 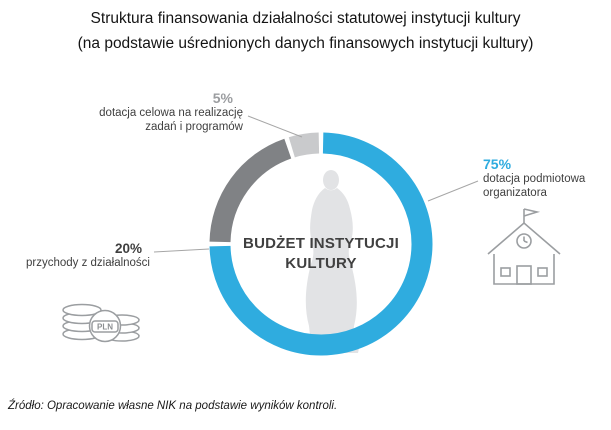 What do you see at coordinates (250, 190) in the screenshot?
I see `donut-segment-20pct` at bounding box center [250, 190].